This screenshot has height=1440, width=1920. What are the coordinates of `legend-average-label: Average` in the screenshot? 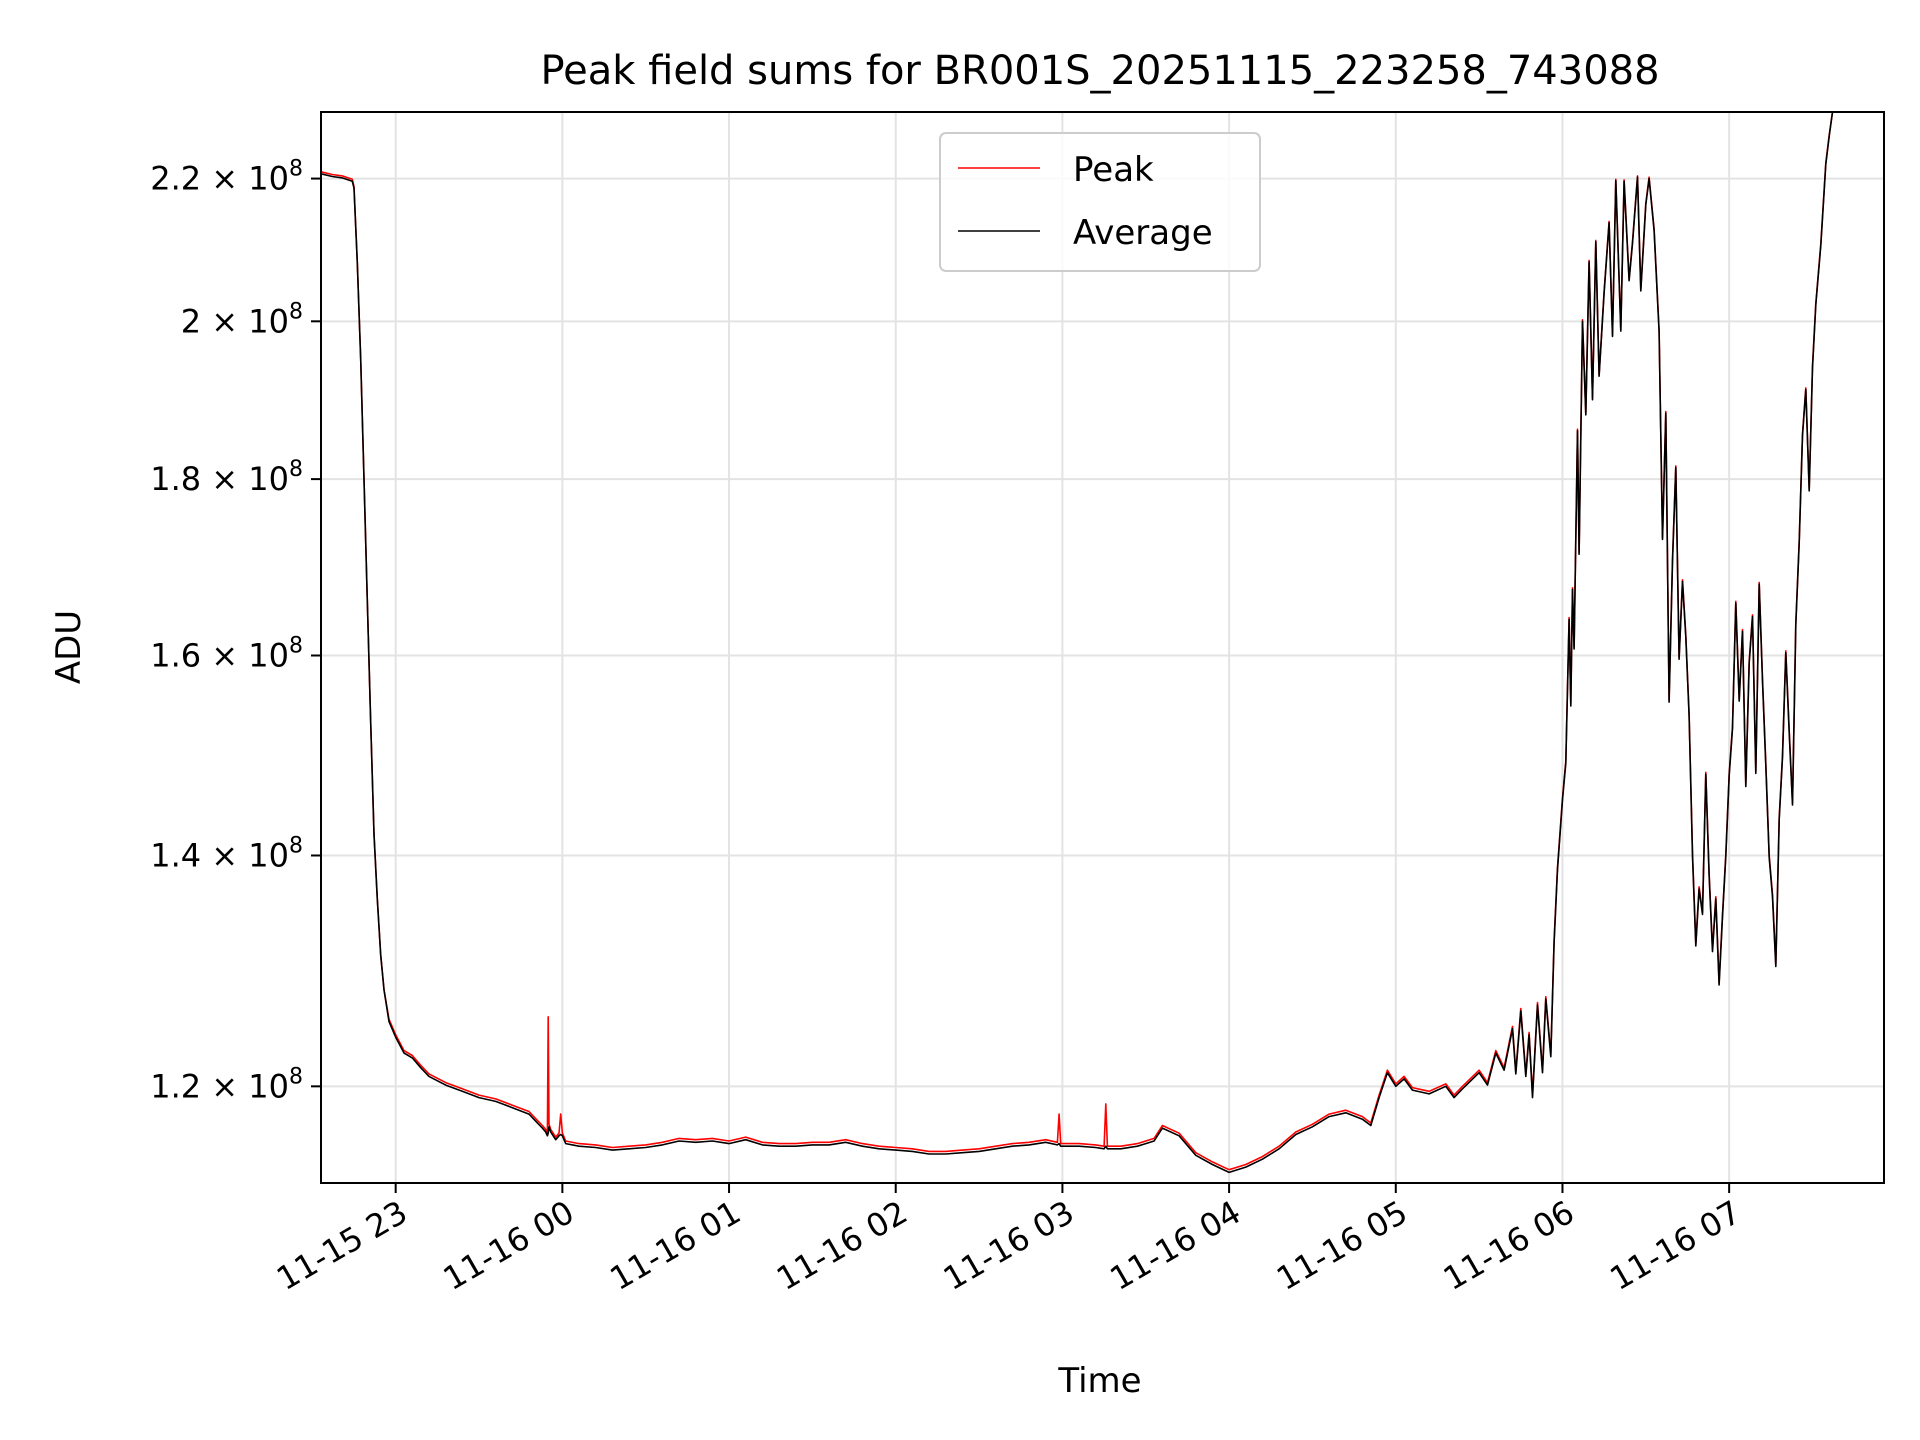 It's located at (1143, 233).